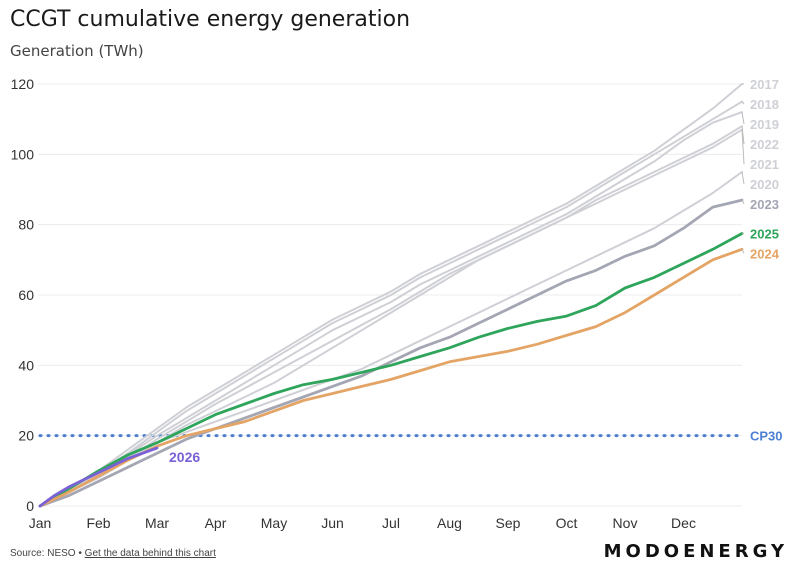 The image size is (800, 574). I want to click on reference-lines: CP30, so click(410, 436).